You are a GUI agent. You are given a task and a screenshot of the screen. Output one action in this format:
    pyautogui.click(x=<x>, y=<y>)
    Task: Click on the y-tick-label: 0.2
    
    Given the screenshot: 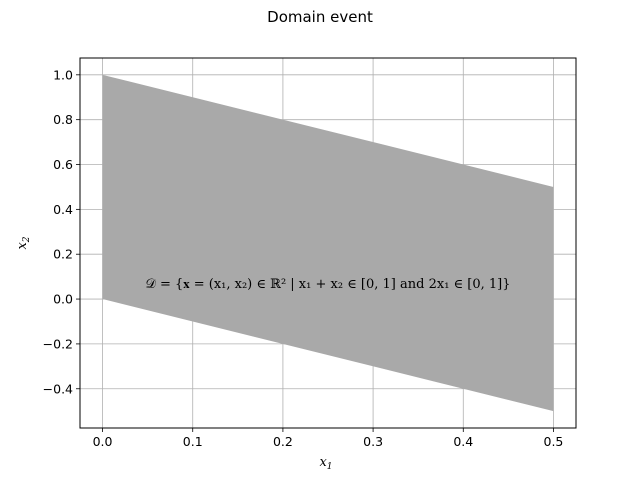 What is the action you would take?
    pyautogui.click(x=63, y=254)
    